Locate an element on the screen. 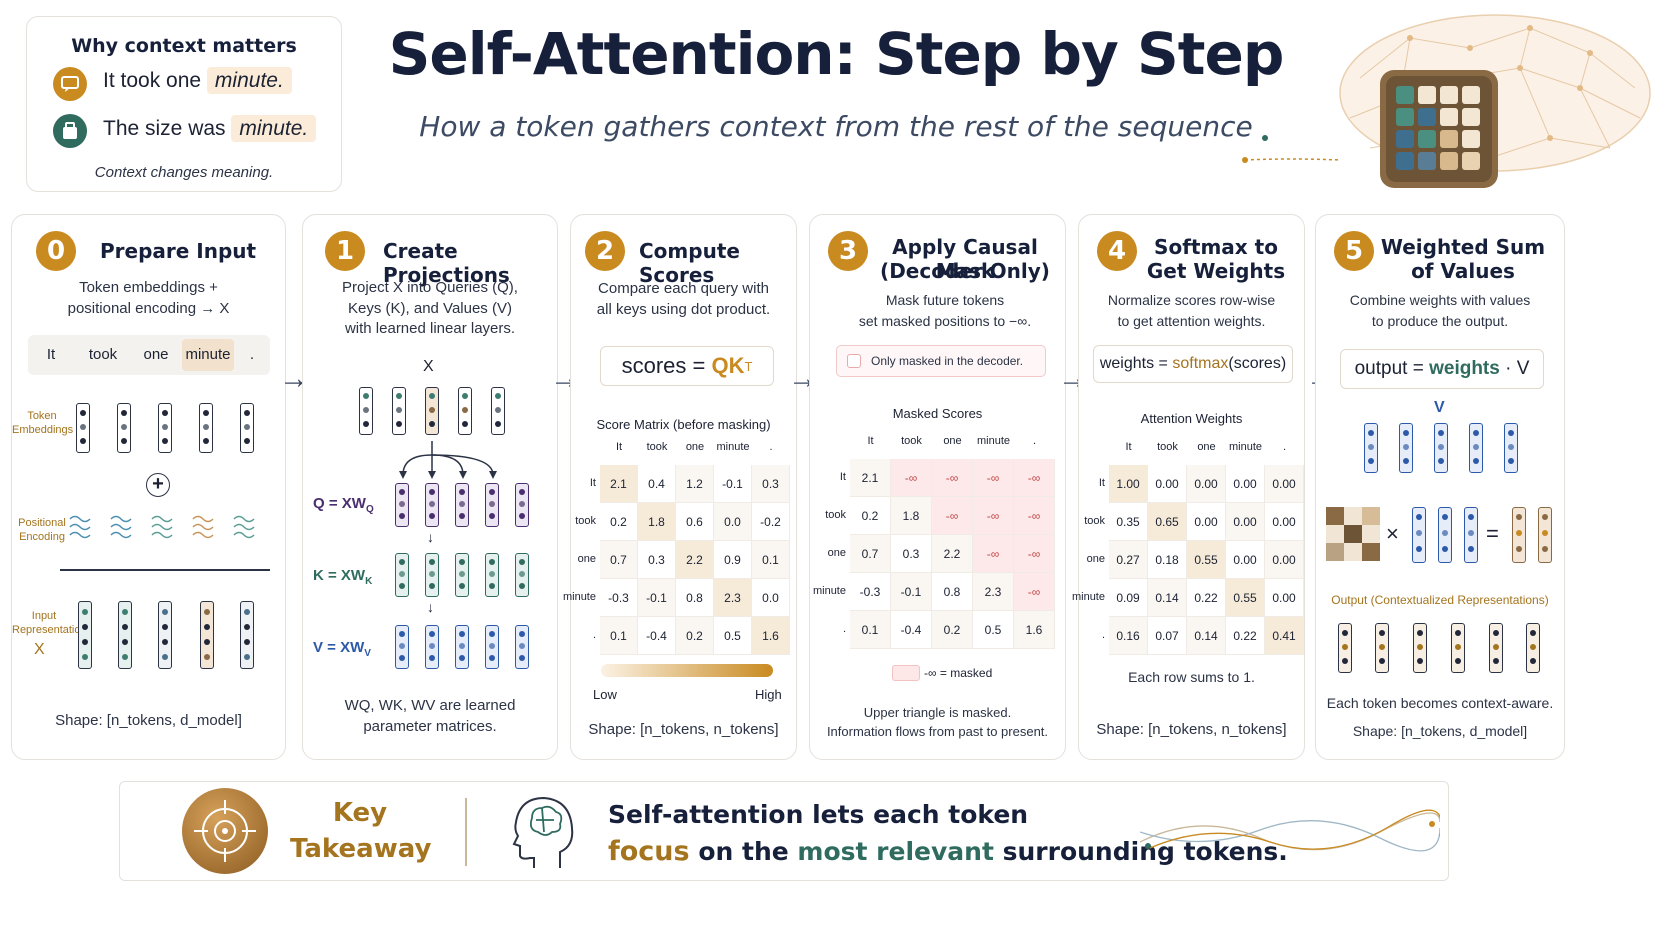  masked-col-header: took is located at coordinates (911, 441).